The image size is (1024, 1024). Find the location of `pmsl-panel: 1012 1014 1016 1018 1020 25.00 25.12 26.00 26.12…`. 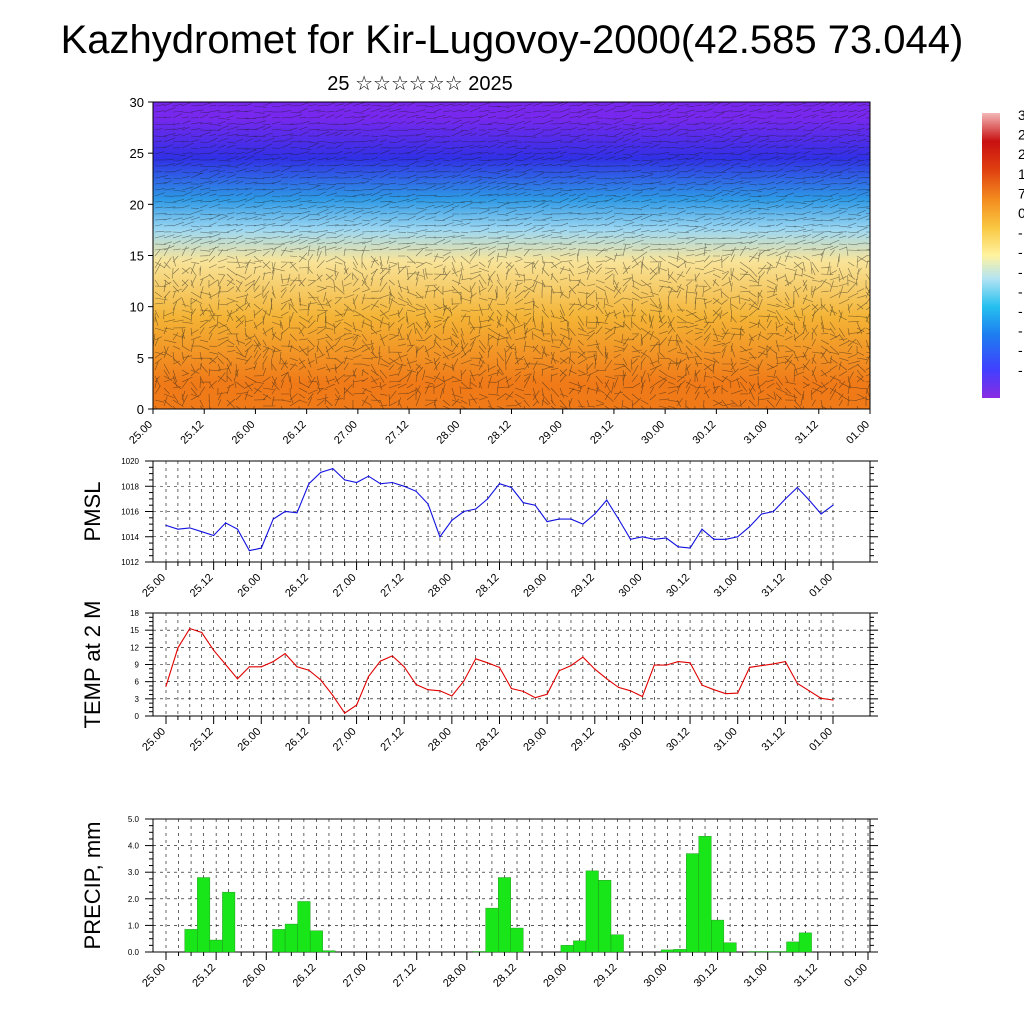

pmsl-panel: 1012 1014 1016 1018 1020 25.00 25.12 26.00 26.12… is located at coordinates (479, 528).